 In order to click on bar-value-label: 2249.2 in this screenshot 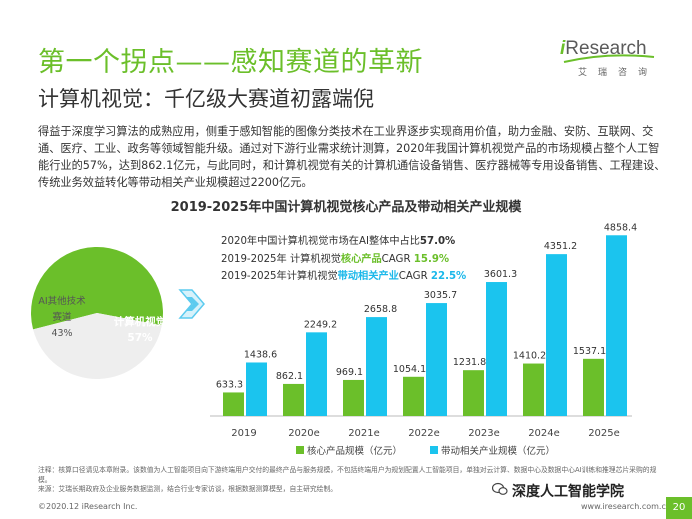, I will do `click(320, 324)`.